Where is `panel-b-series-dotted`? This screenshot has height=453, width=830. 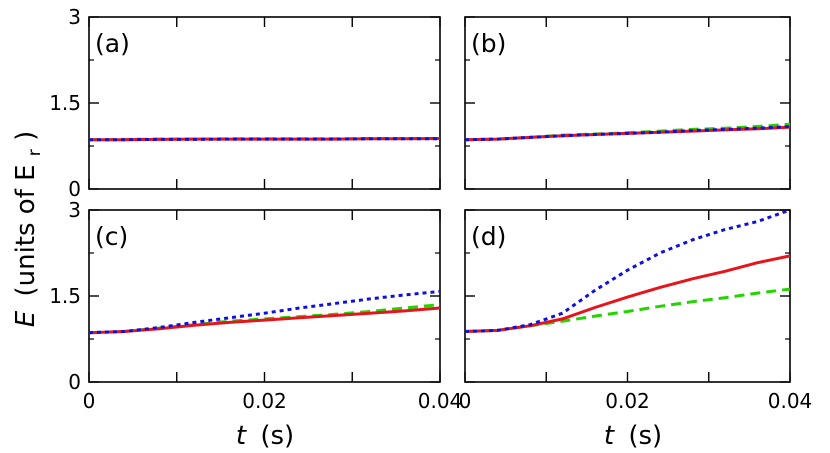
panel-b-series-dotted is located at coordinates (627, 133).